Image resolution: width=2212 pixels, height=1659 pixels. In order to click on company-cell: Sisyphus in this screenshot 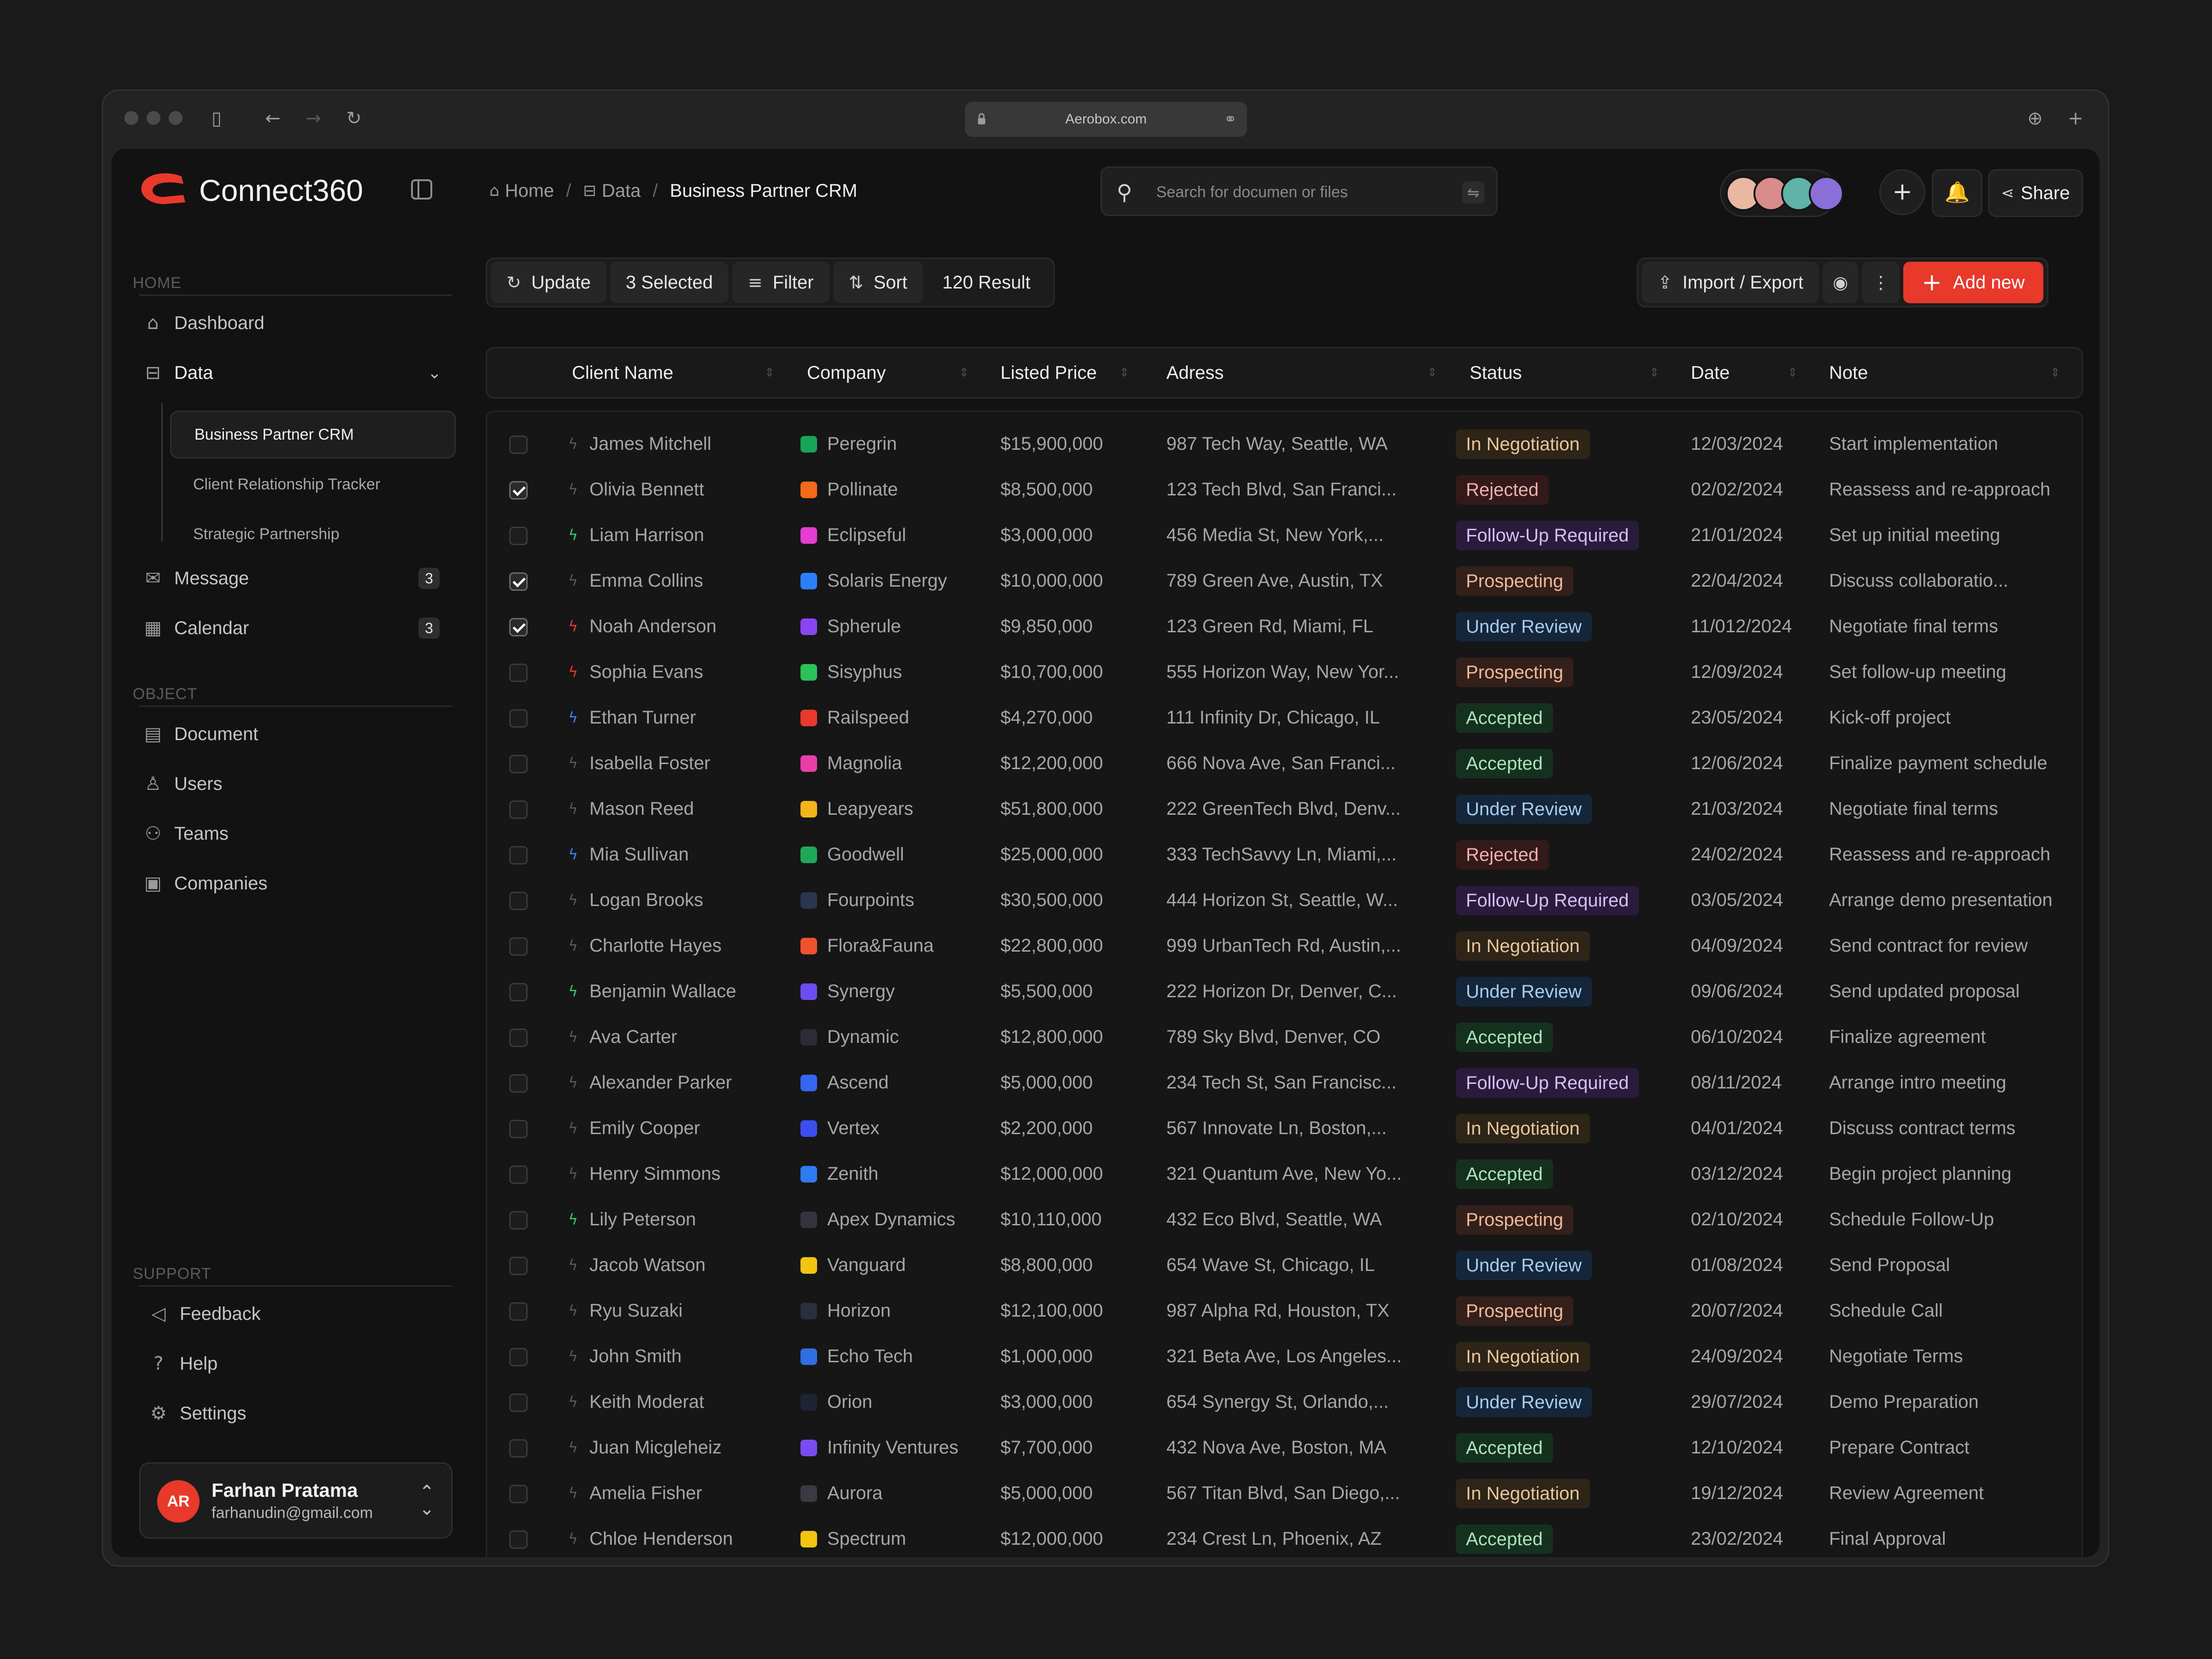, I will do `click(864, 672)`.